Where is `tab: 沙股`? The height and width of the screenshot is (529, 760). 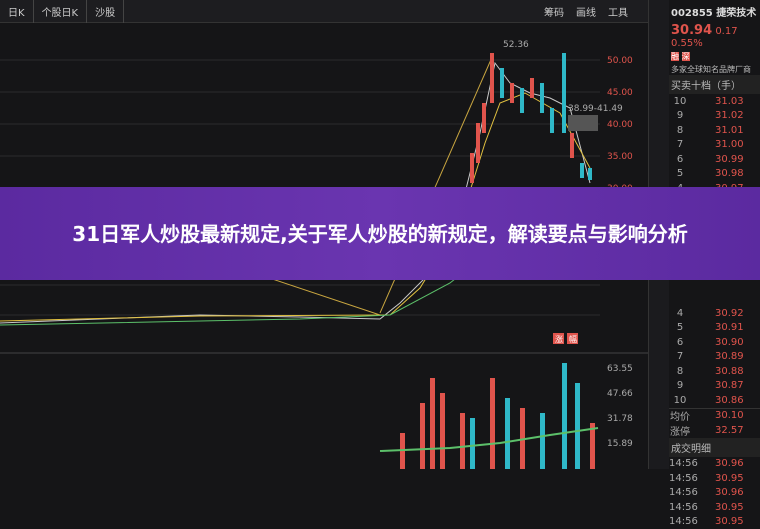
tab: 沙股 is located at coordinates (105, 11).